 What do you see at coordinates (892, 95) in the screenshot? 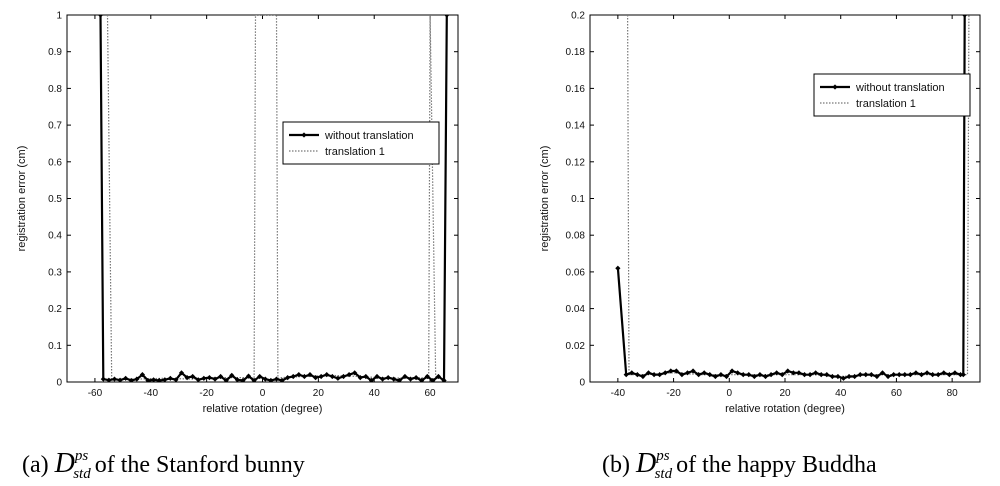
I see `legend-box` at bounding box center [892, 95].